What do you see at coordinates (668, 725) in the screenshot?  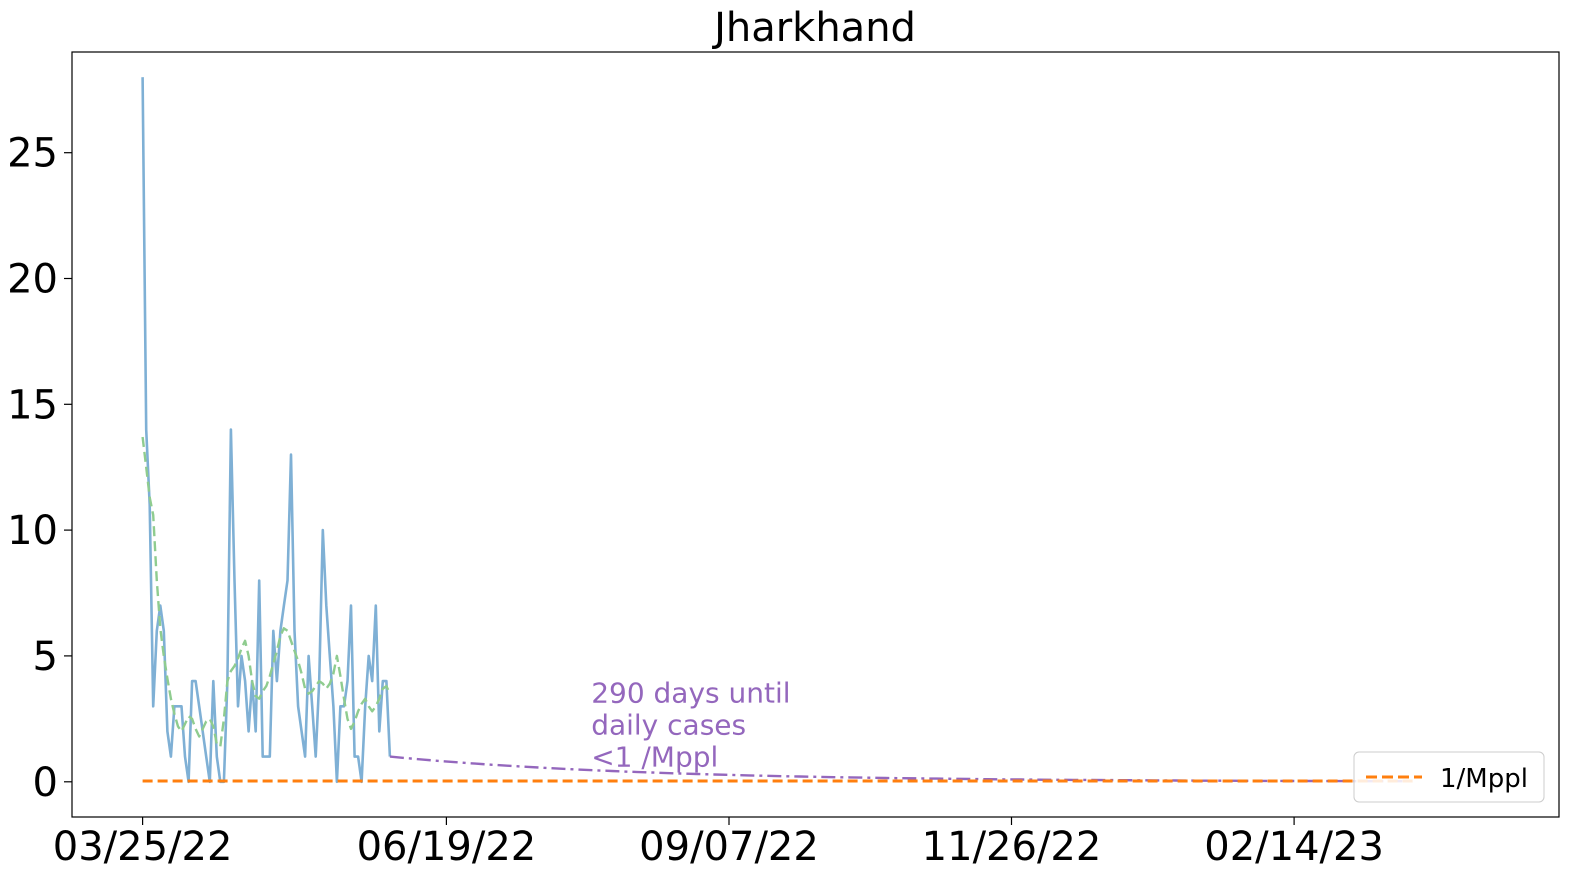 I see `annotation-line: daily cases` at bounding box center [668, 725].